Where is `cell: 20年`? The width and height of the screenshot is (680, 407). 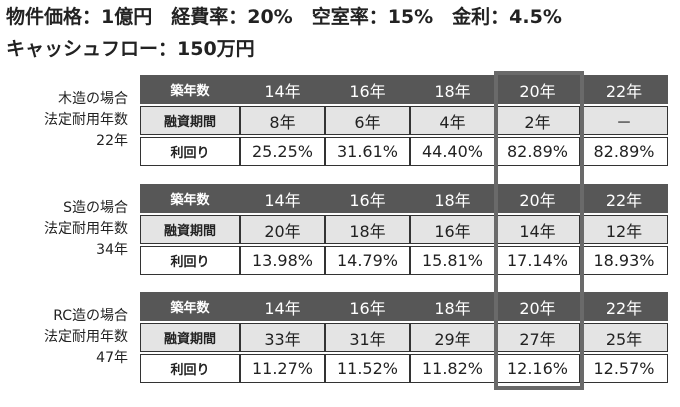
cell: 20年 is located at coordinates (282, 229).